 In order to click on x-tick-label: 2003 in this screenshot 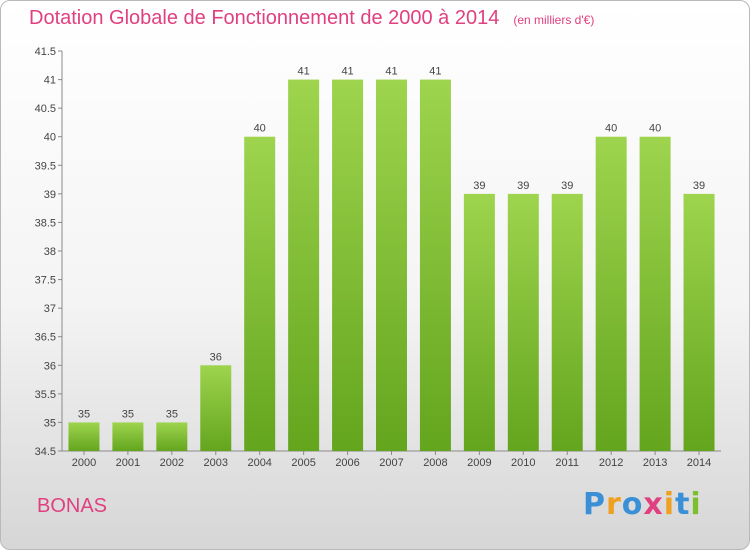, I will do `click(216, 463)`.